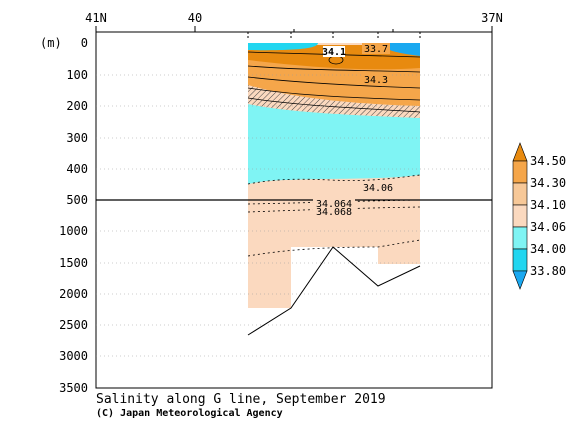 The height and width of the screenshot is (423, 570). What do you see at coordinates (73, 325) in the screenshot?
I see `y-tick-label: 2500` at bounding box center [73, 325].